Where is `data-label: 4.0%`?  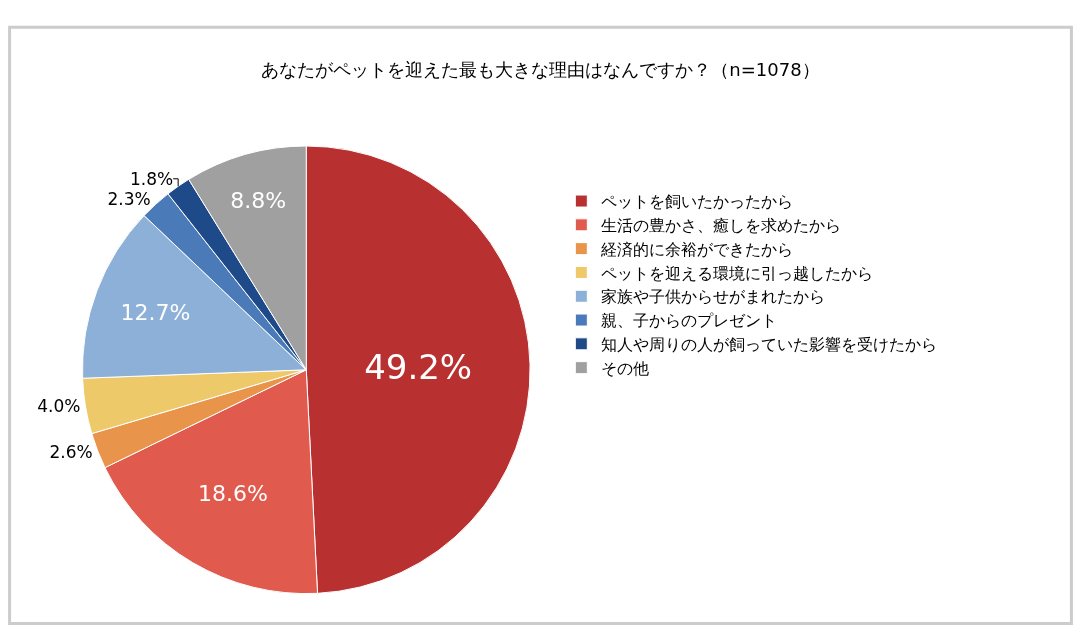 data-label: 4.0% is located at coordinates (59, 406).